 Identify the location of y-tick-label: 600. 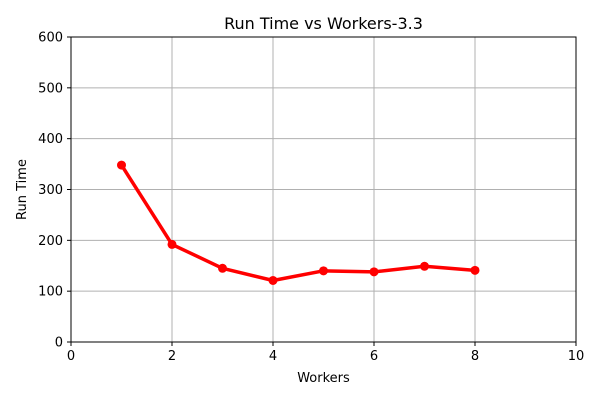
(50, 38).